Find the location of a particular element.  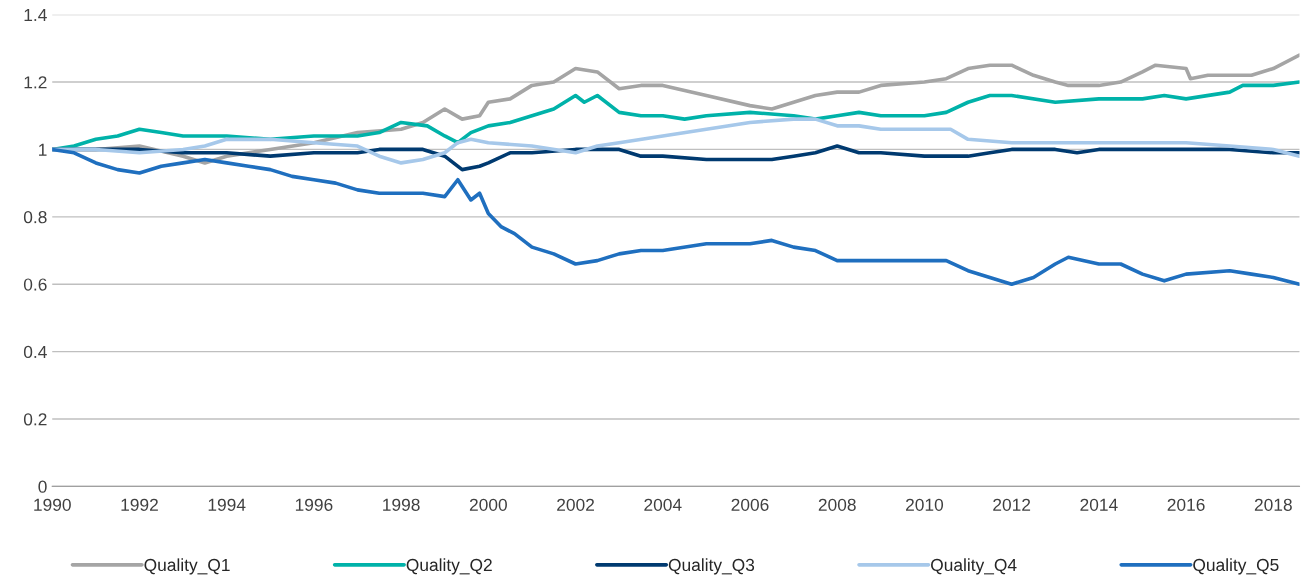

y-tick-label: 1.2 is located at coordinates (35, 82).